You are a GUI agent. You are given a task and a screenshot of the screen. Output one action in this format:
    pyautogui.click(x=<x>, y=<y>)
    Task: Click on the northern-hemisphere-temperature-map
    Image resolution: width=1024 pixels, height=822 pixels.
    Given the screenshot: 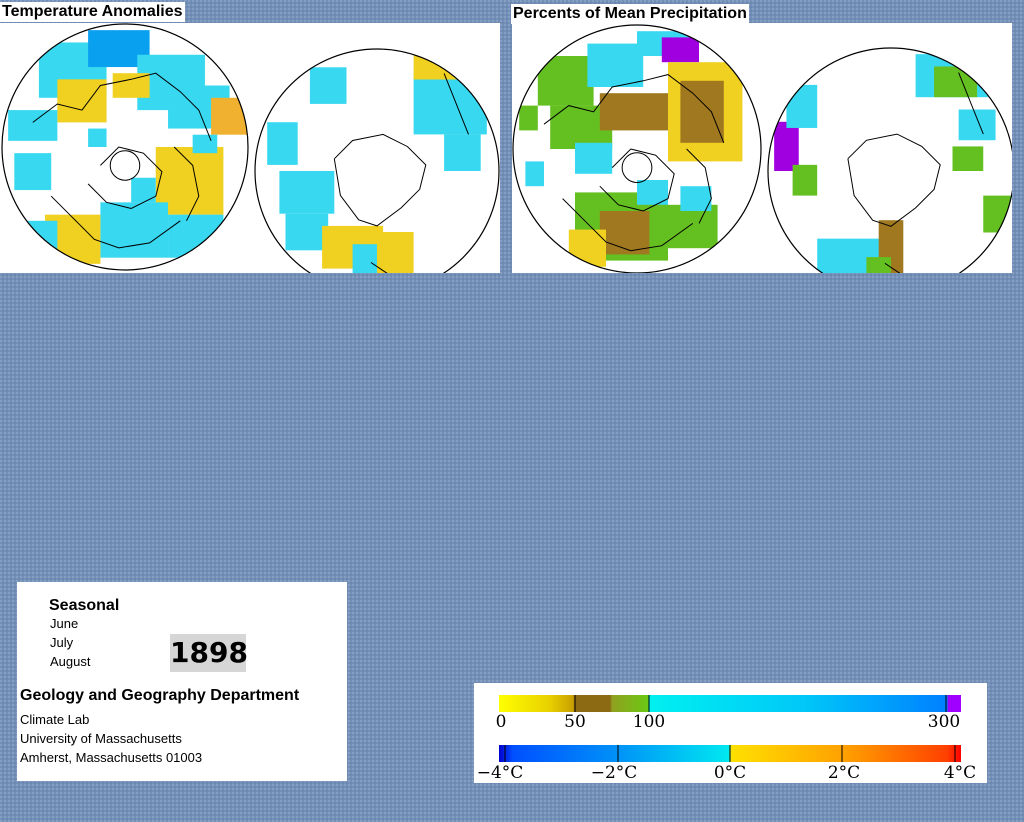 What is the action you would take?
    pyautogui.click(x=125, y=147)
    